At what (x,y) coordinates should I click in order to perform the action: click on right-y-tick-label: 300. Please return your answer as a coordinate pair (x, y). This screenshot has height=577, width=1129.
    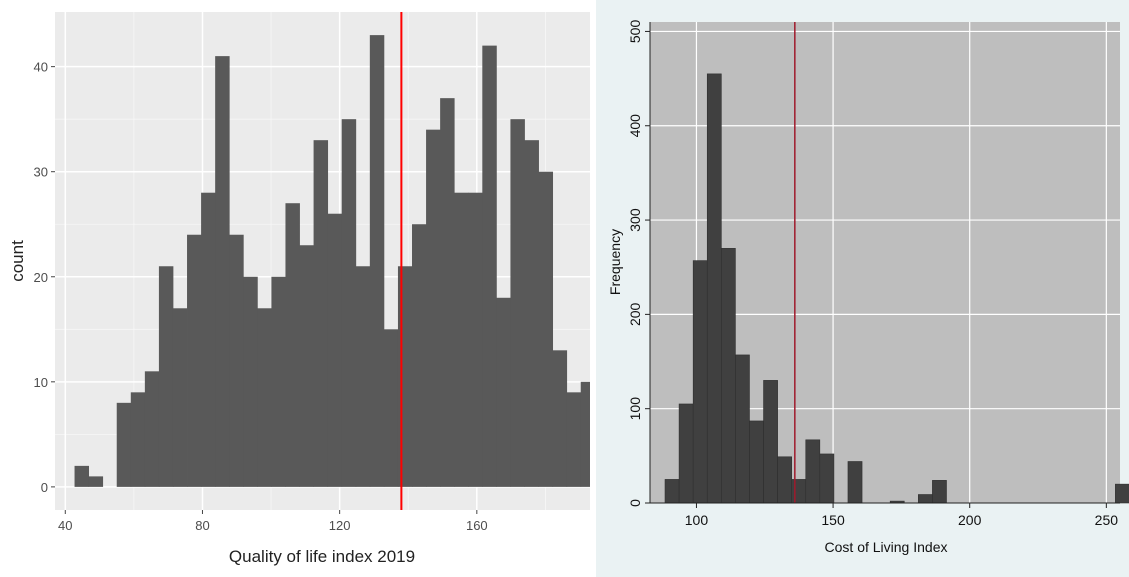
    Looking at the image, I should click on (635, 220).